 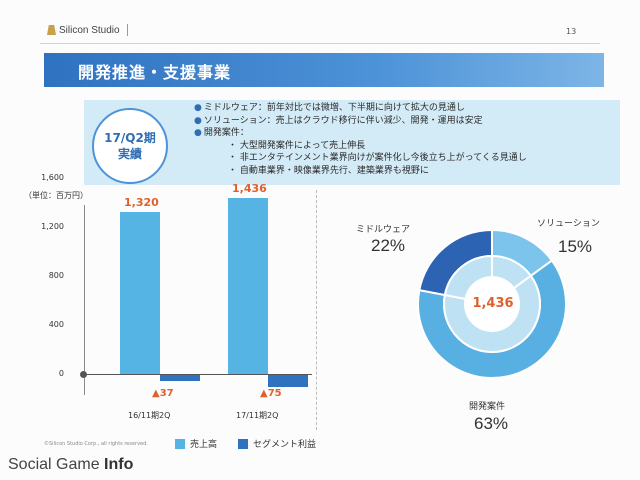 I want to click on period-line2: 実績, so click(x=129, y=154).